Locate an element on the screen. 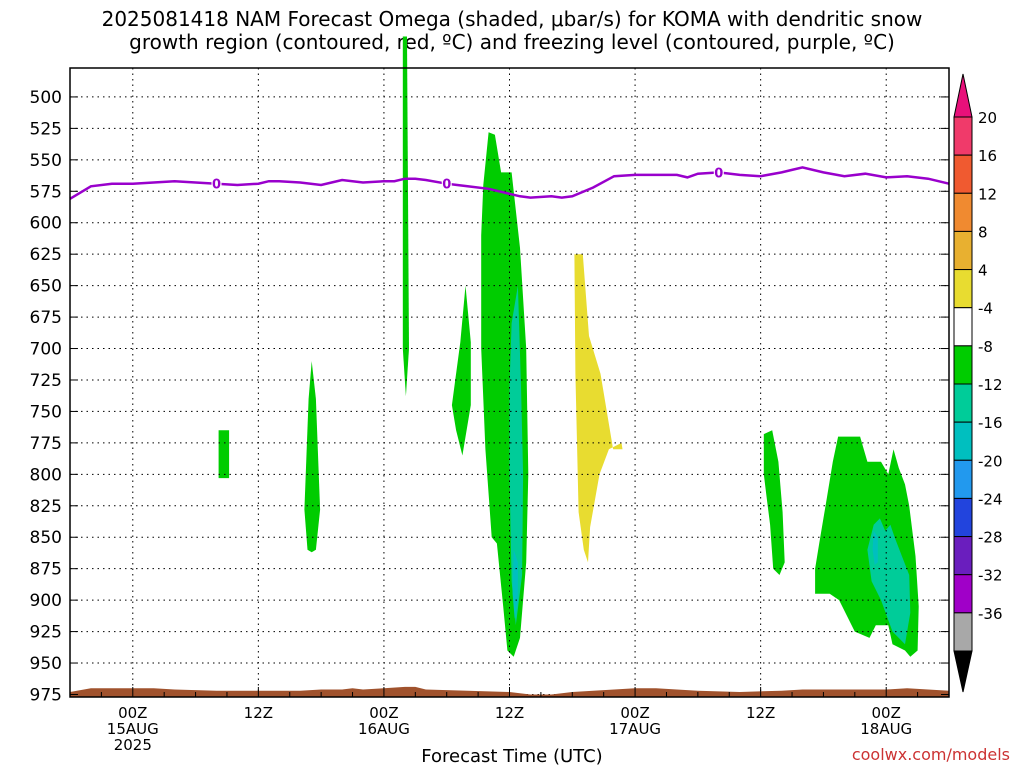 This screenshot has height=768, width=1024. x-tick-label-18-0: 12Z is located at coordinates (258, 713).